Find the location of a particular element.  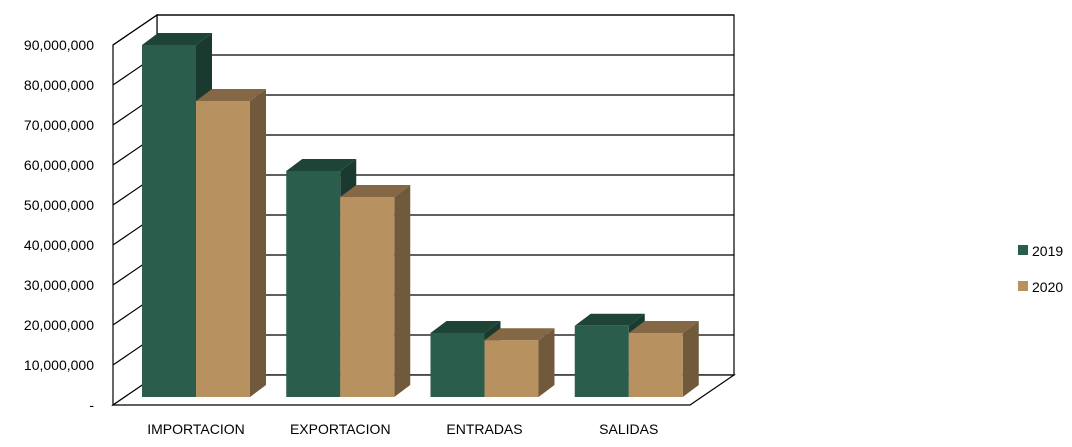

x-tick-label-0: IMPORTACION is located at coordinates (196, 429).